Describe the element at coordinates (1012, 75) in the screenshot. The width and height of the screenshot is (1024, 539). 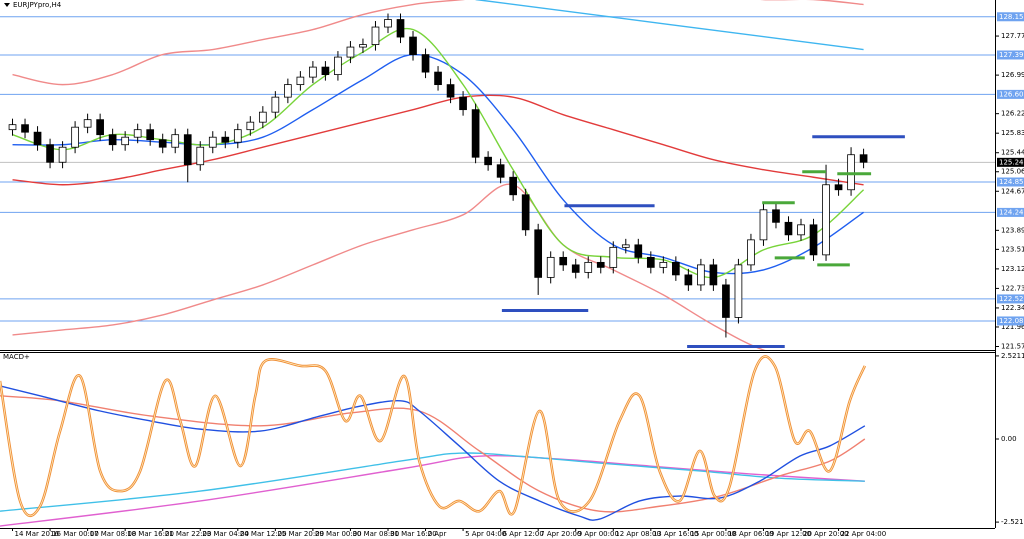
I see `y-tick-label: 126.990` at that location.